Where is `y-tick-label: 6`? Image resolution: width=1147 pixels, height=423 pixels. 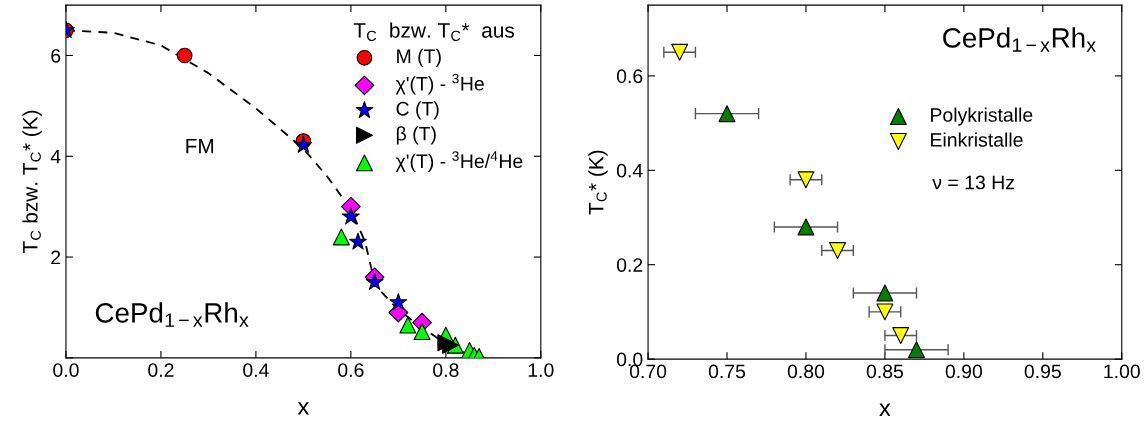
y-tick-label: 6 is located at coordinates (56, 55).